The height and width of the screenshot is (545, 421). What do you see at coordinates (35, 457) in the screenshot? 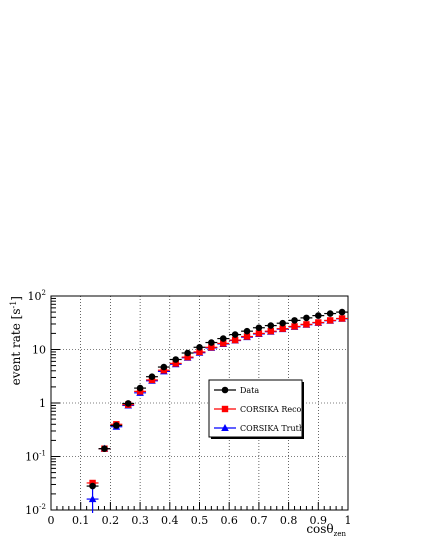
I see `y-tick-label: 10⁻¹` at bounding box center [35, 457].